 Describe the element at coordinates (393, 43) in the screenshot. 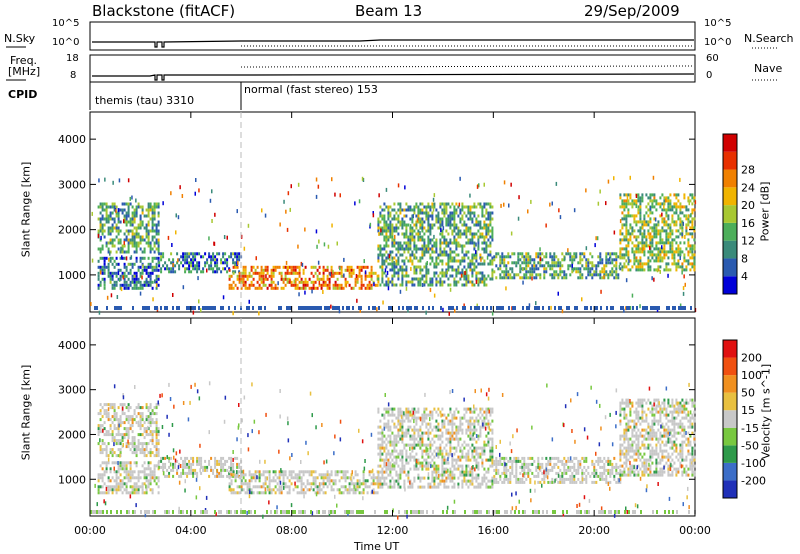

I see `nsky-trace` at that location.